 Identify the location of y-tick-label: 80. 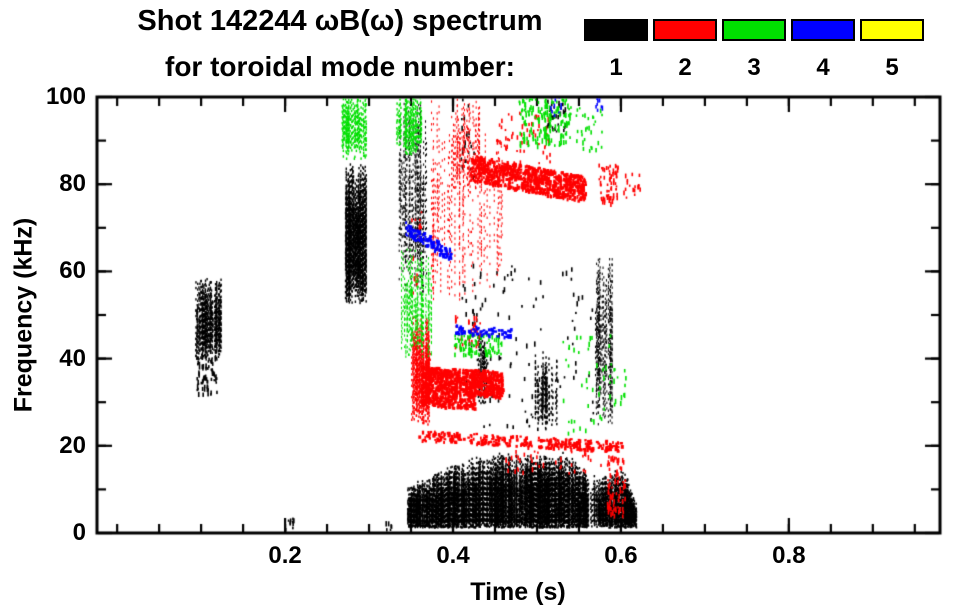
(72, 184).